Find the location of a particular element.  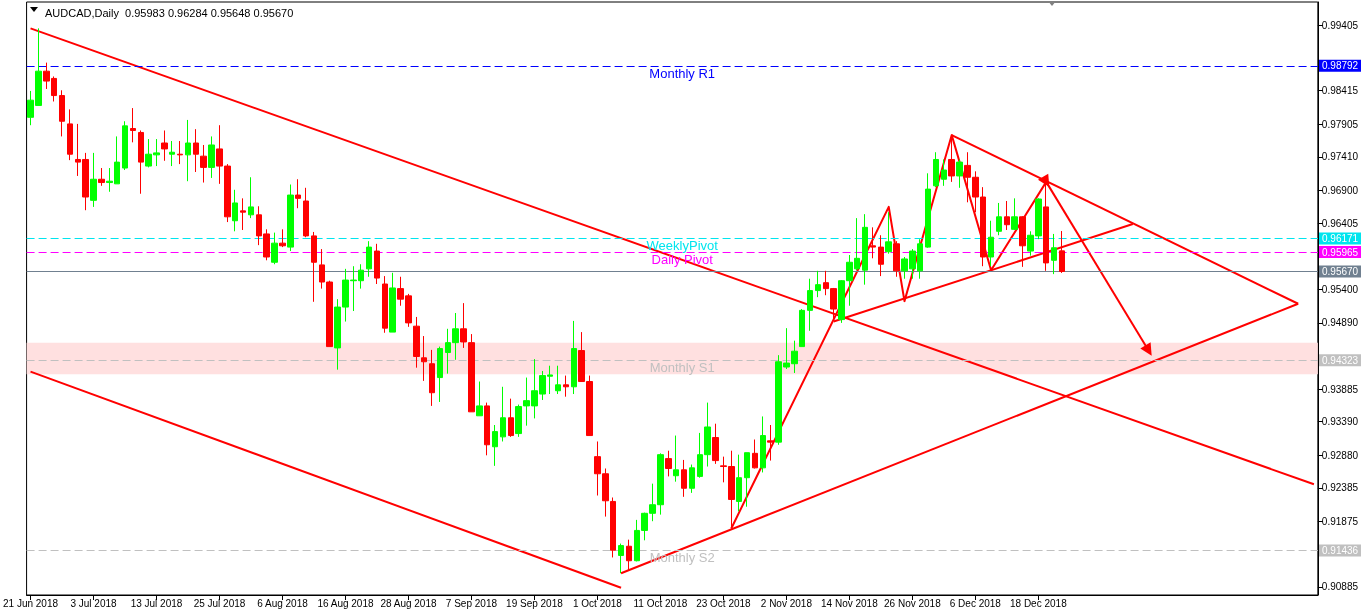

ref-line-label: Monthly R1 is located at coordinates (682, 73).